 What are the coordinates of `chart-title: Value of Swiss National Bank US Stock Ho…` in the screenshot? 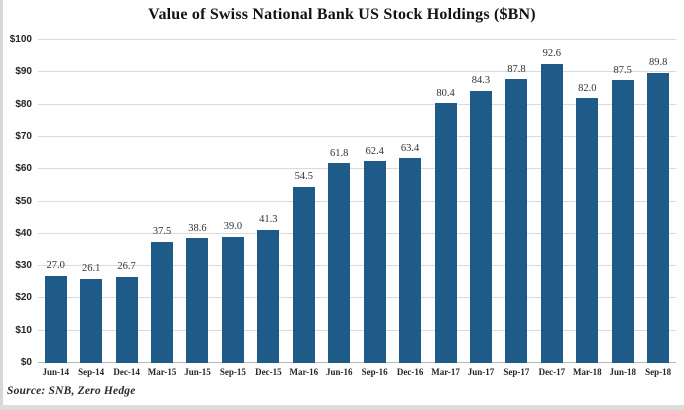 It's located at (342, 14).